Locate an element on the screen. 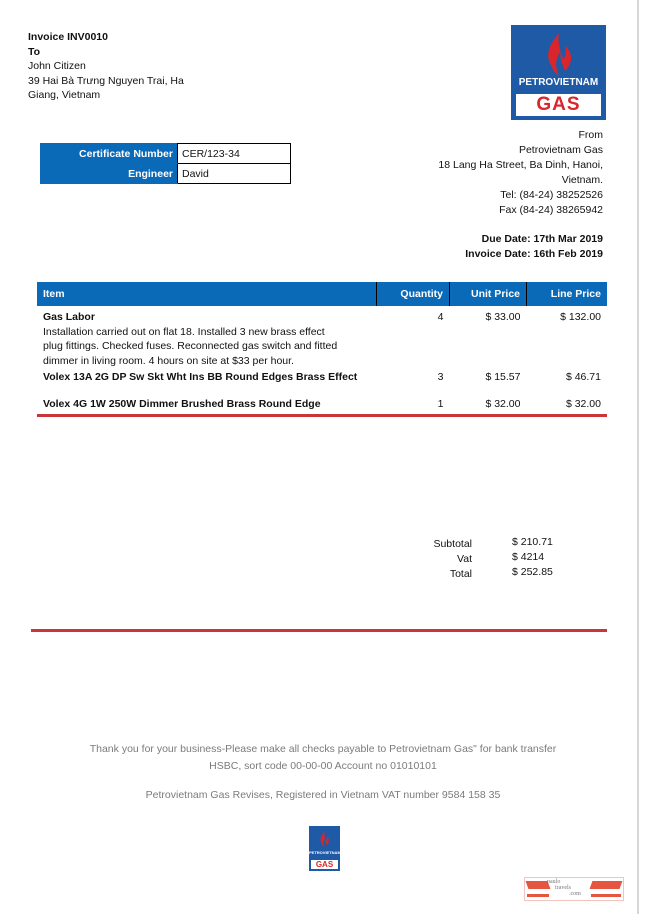  header-line-price: Line Price is located at coordinates (566, 294).